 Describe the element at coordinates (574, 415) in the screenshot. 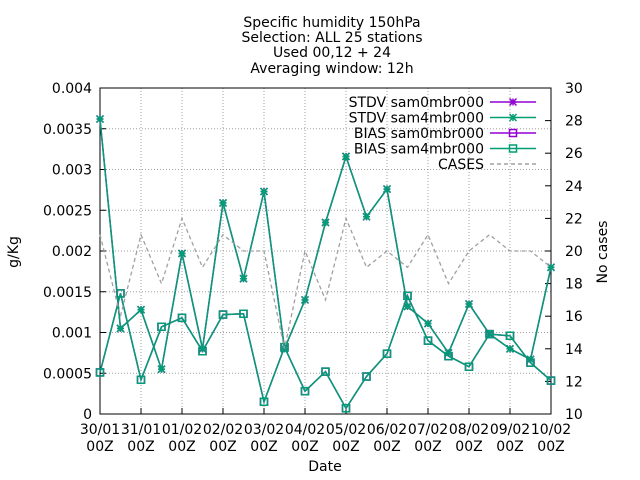

I see `y2-tick-label: 10` at that location.